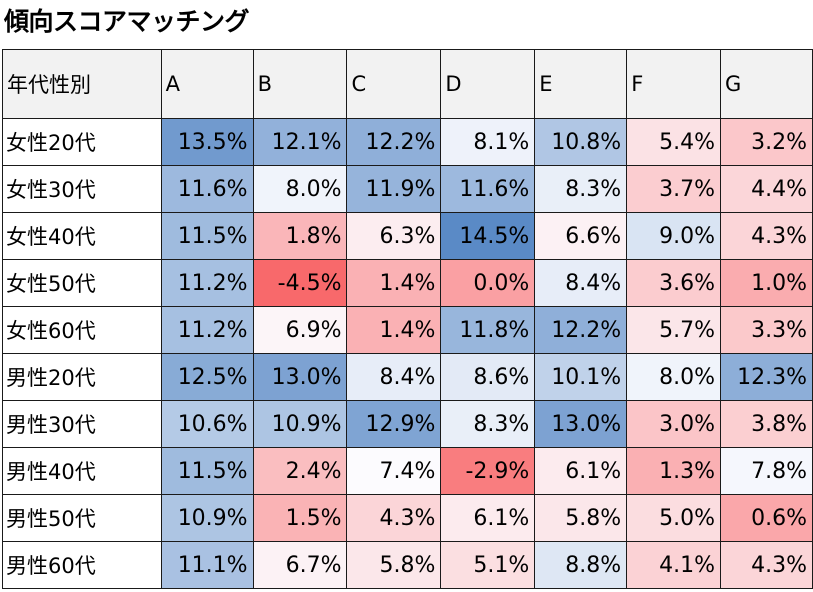 The height and width of the screenshot is (592, 813). I want to click on heatmap-cell: 12.5%, so click(207, 377).